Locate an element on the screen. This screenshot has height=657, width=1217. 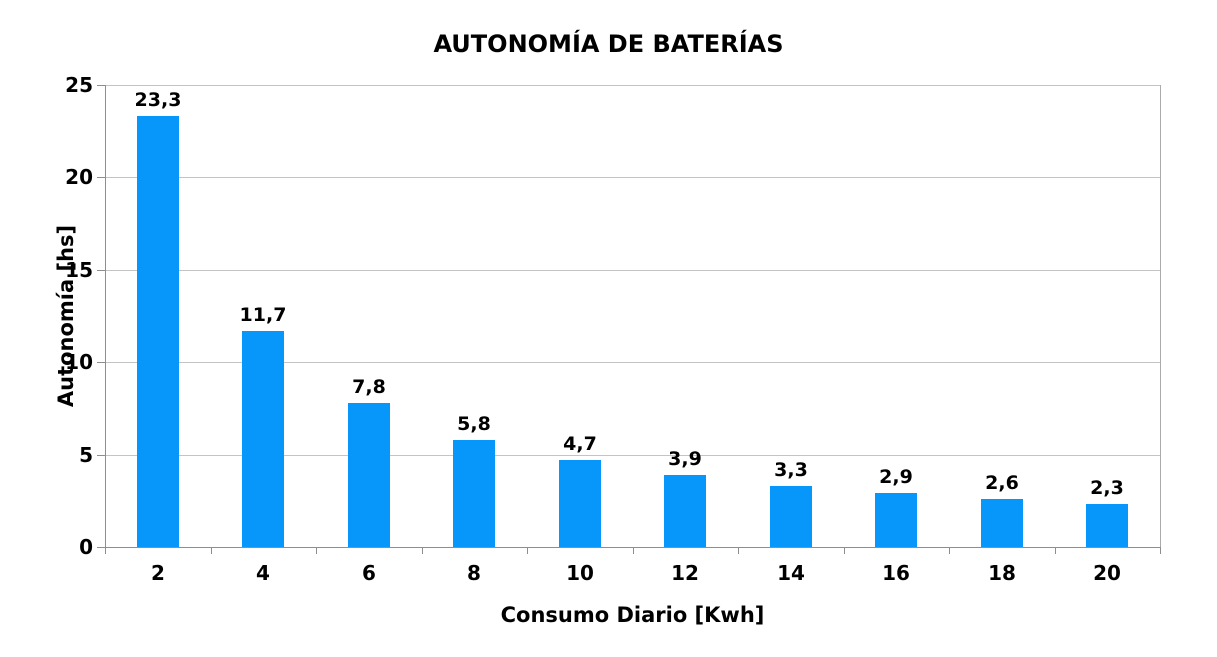
x-tick-label: 4 is located at coordinates (263, 573).